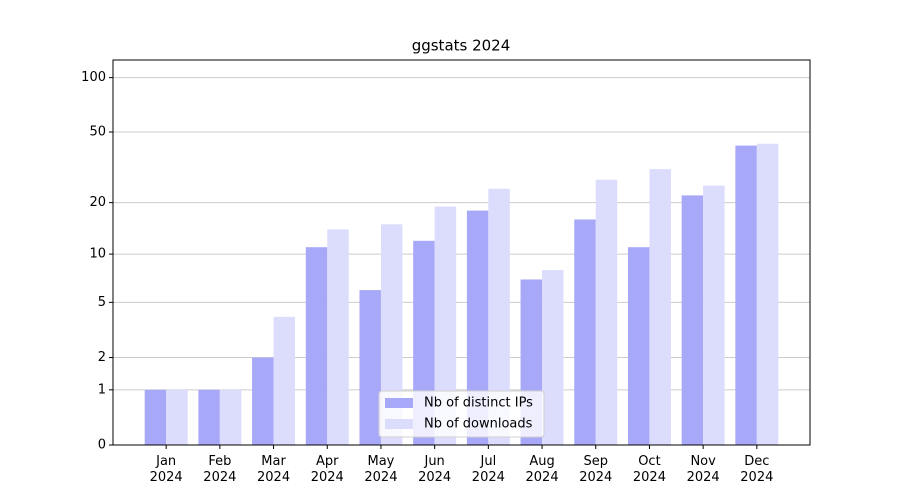 This screenshot has height=504, width=900. What do you see at coordinates (97, 202) in the screenshot?
I see `y-tick-label: 20` at bounding box center [97, 202].